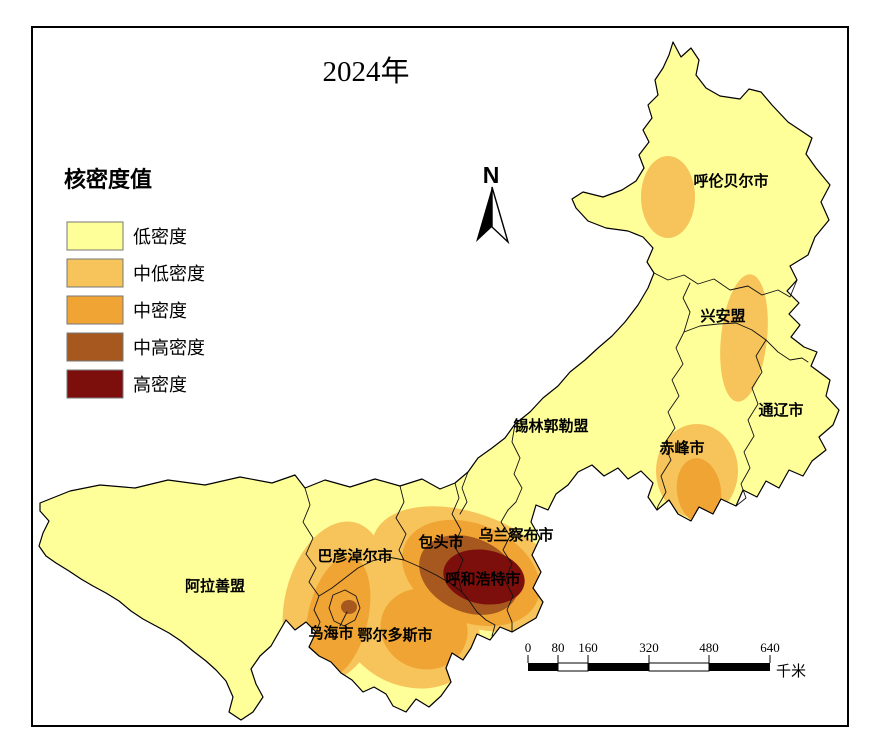 The image size is (869, 756). Describe the element at coordinates (709, 647) in the screenshot. I see `scale-tick-label-480: 480` at that location.